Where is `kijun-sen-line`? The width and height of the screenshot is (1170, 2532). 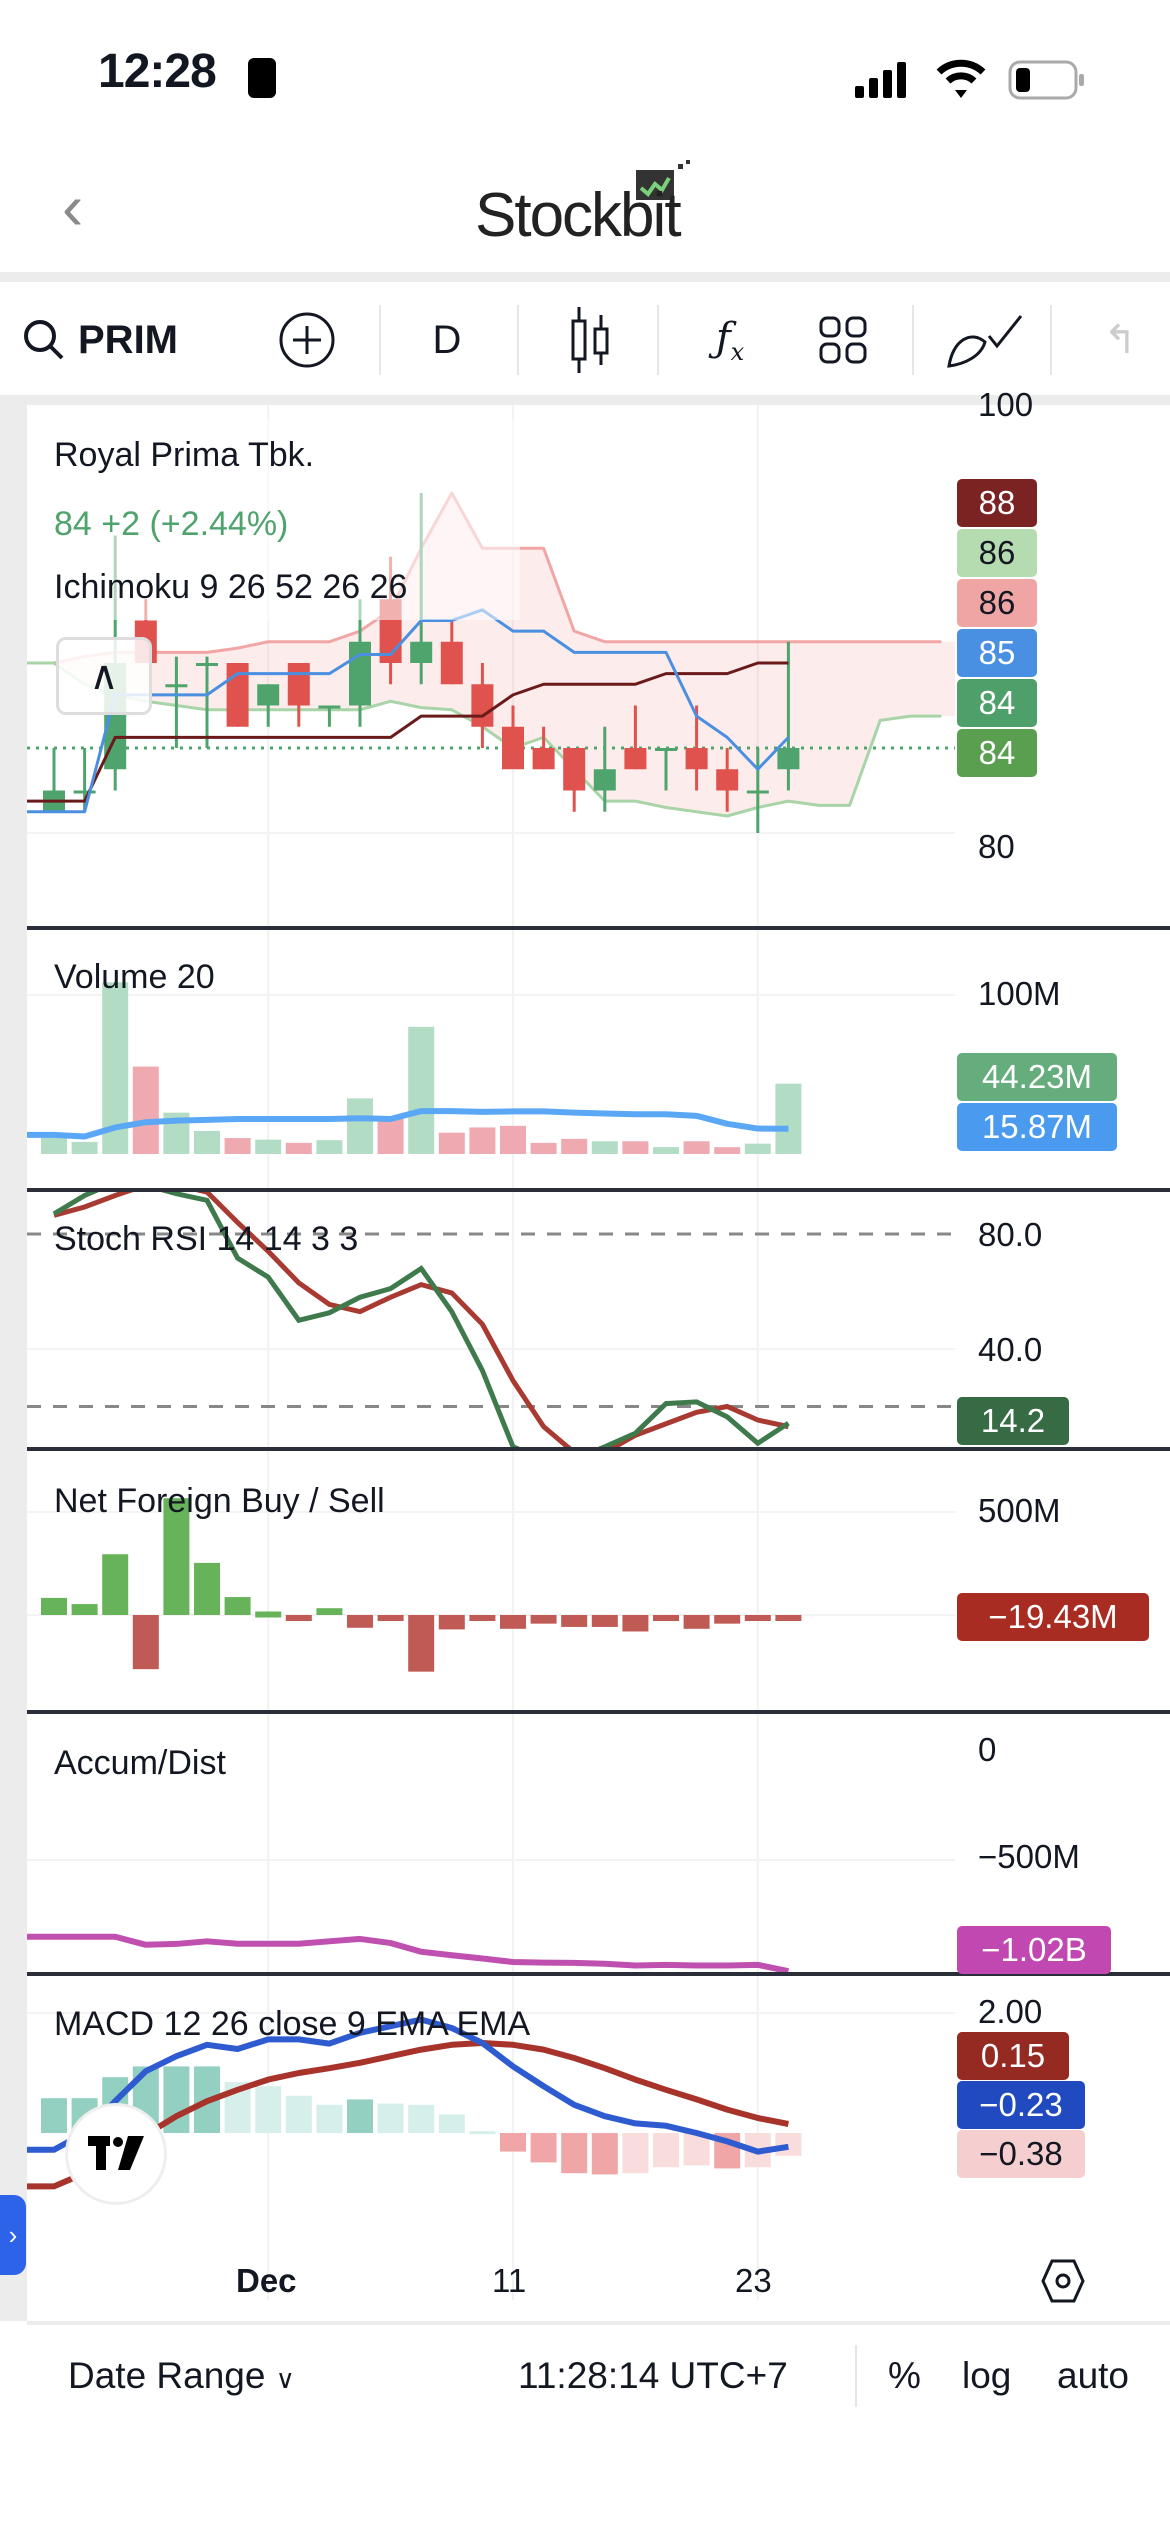
kijun-sen-line is located at coordinates (408, 732).